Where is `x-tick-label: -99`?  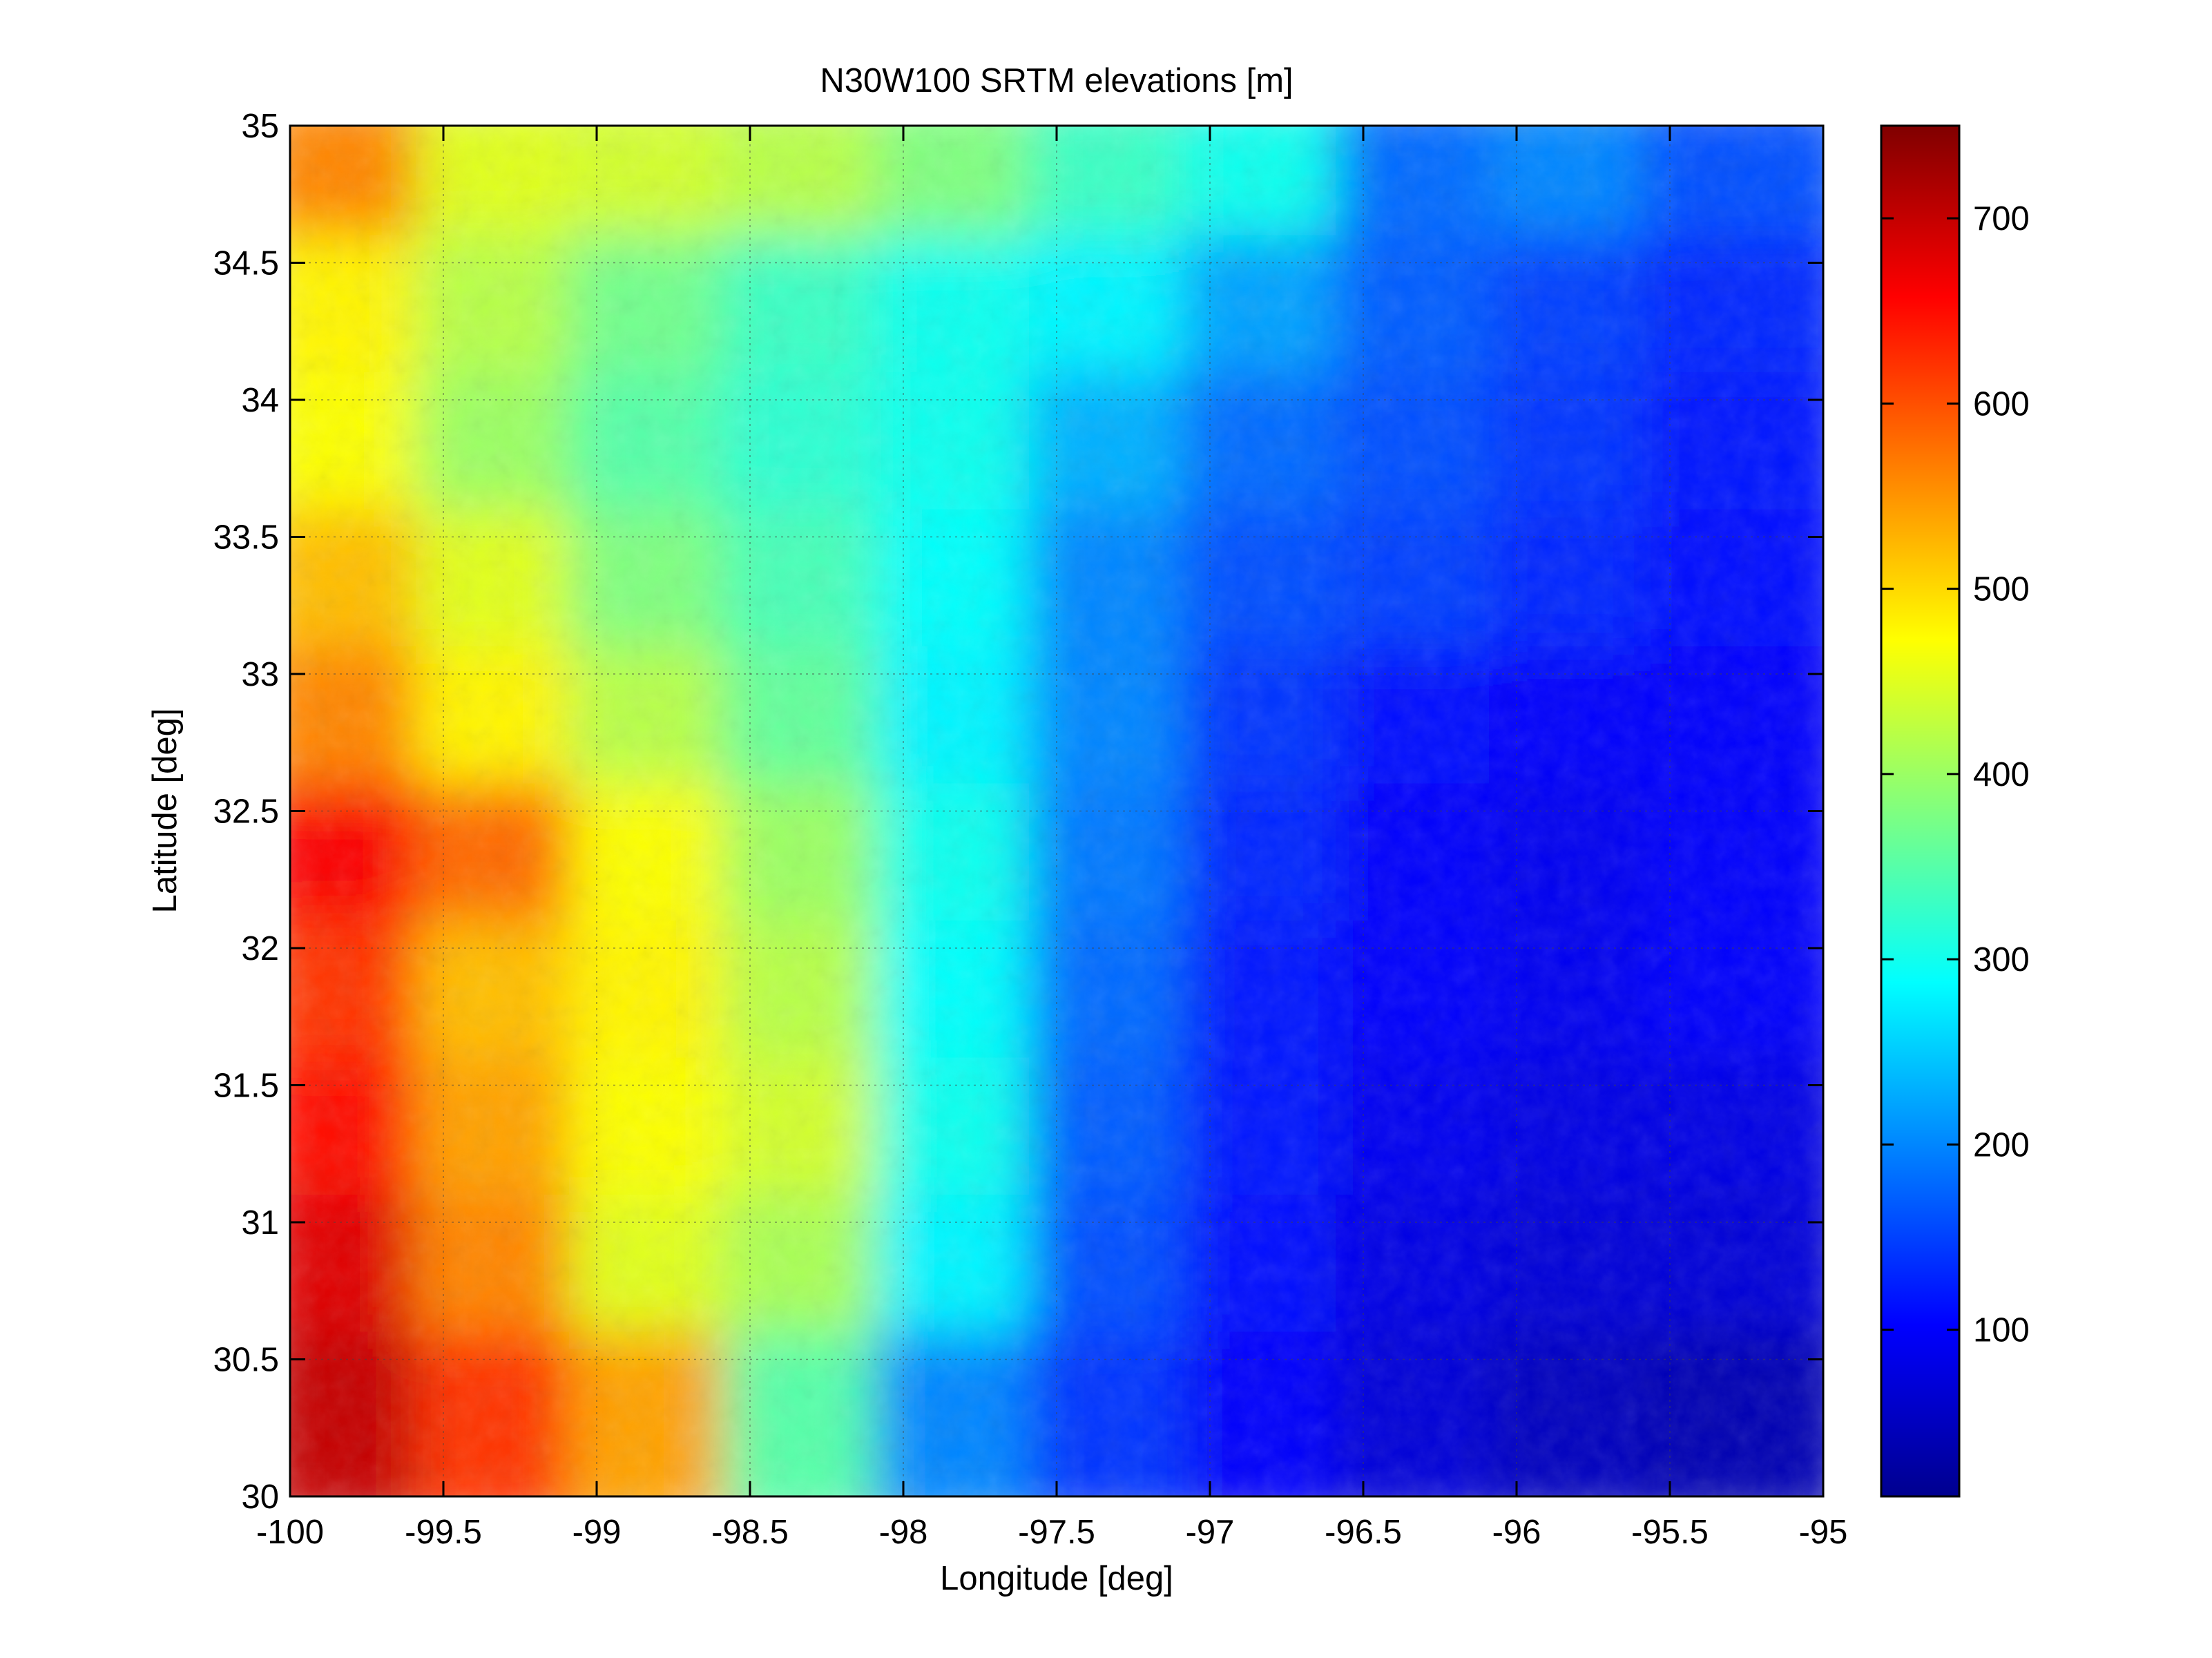 x-tick-label: -99 is located at coordinates (597, 1532).